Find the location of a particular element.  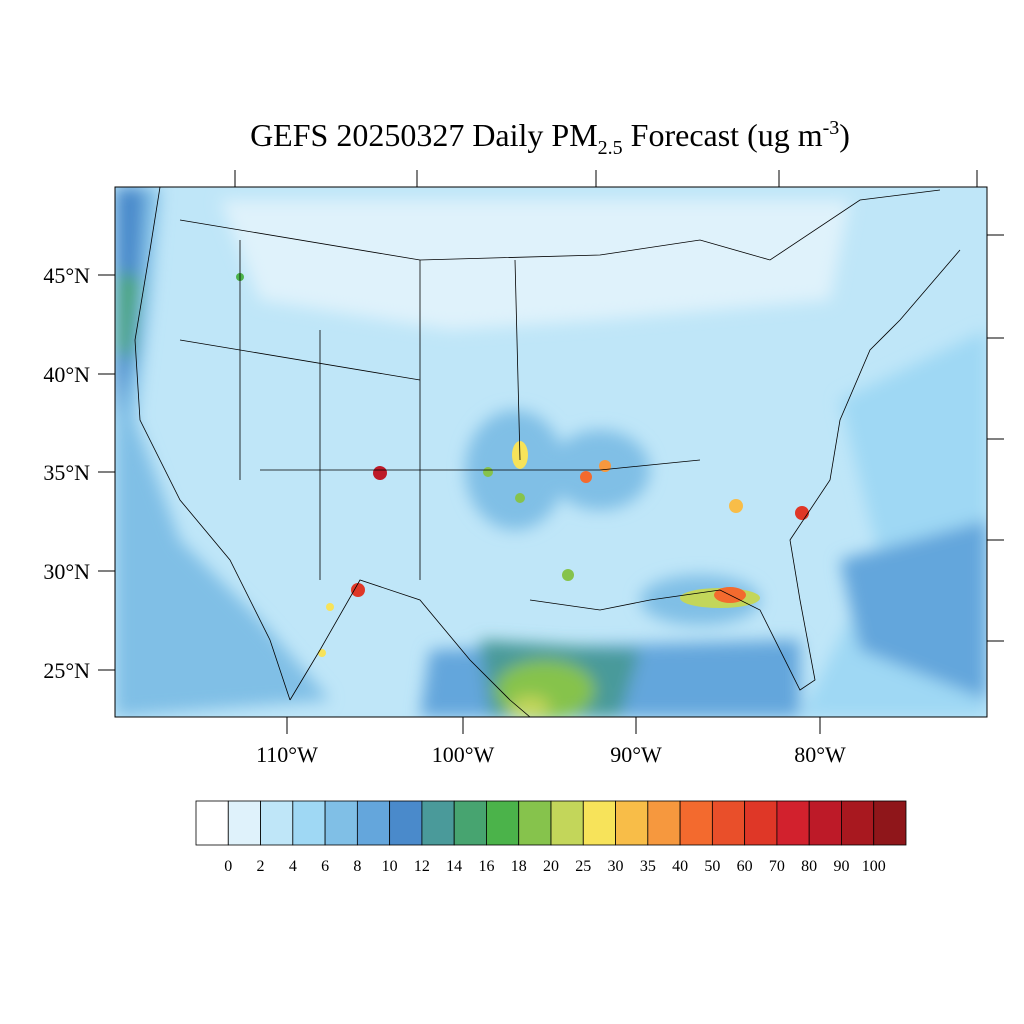

colorbar-label: 60 is located at coordinates (745, 866).